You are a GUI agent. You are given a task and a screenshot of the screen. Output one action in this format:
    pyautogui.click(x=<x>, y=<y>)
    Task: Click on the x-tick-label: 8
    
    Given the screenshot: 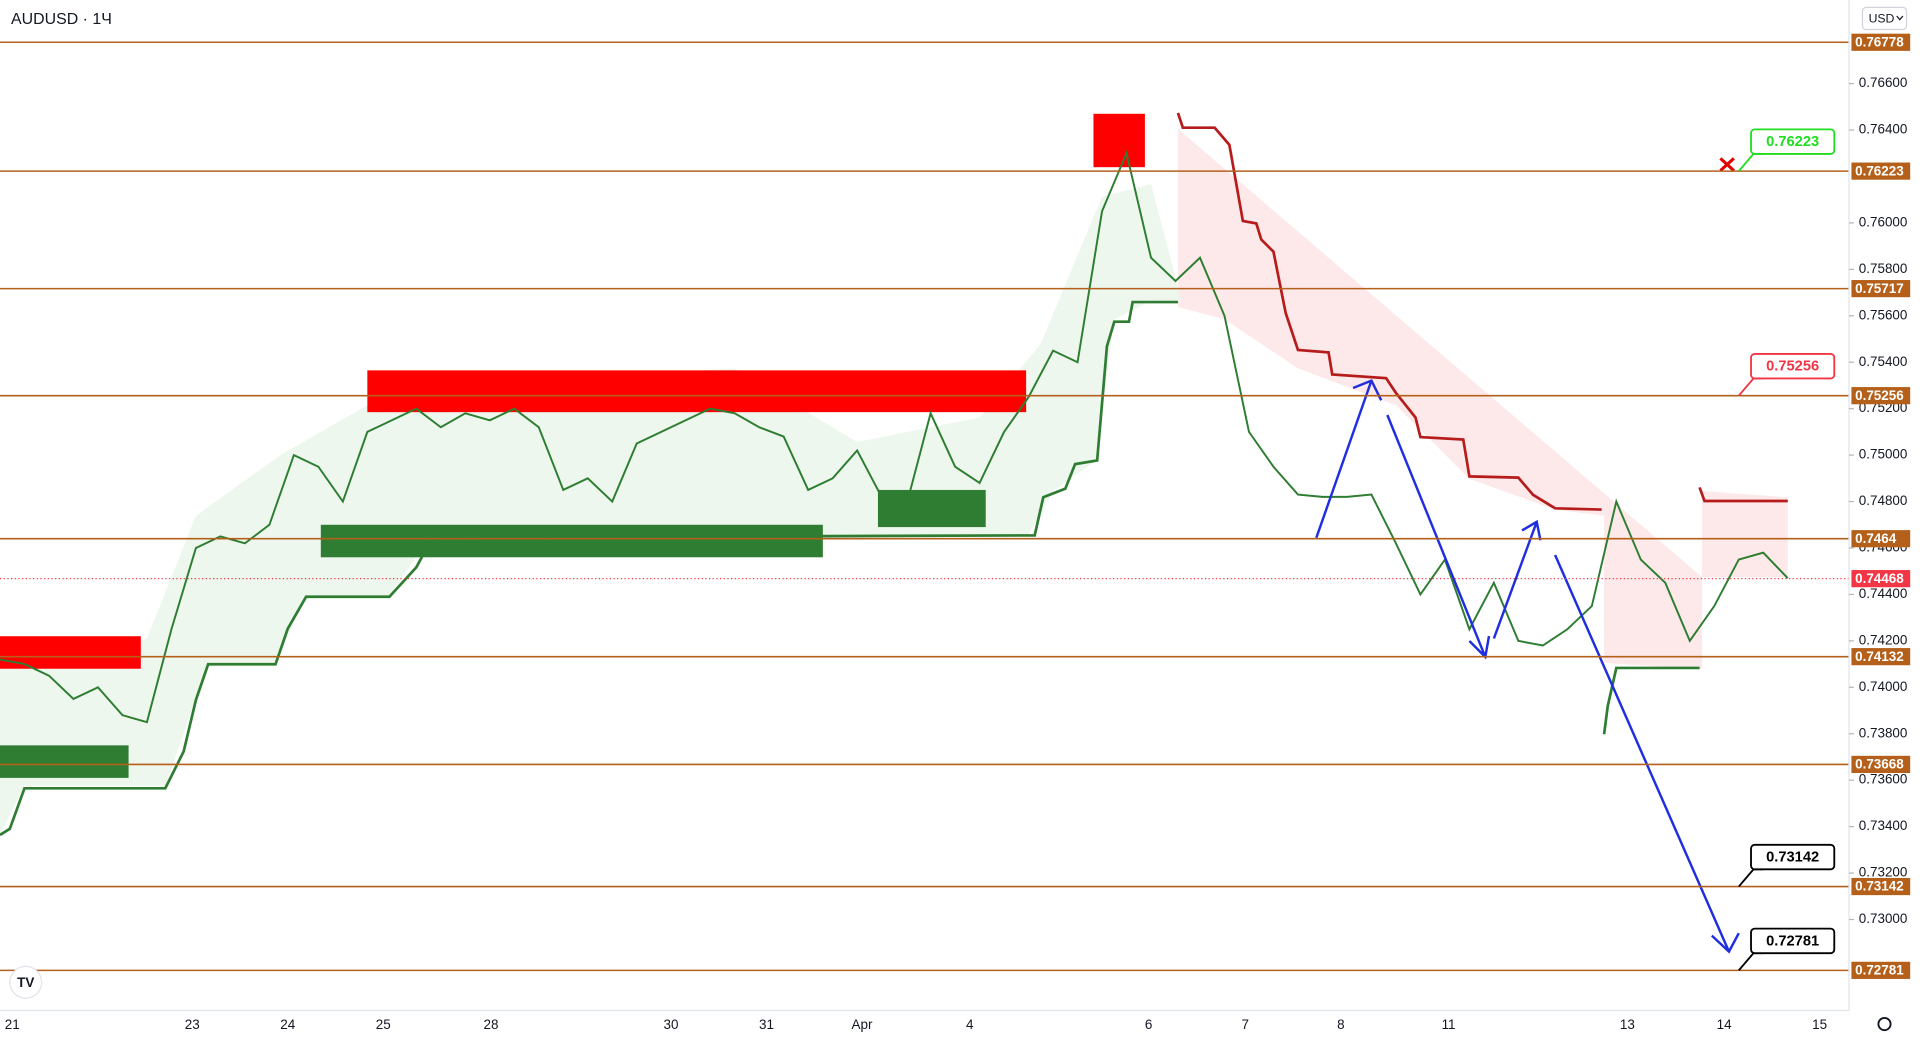 What is the action you would take?
    pyautogui.click(x=1340, y=1024)
    